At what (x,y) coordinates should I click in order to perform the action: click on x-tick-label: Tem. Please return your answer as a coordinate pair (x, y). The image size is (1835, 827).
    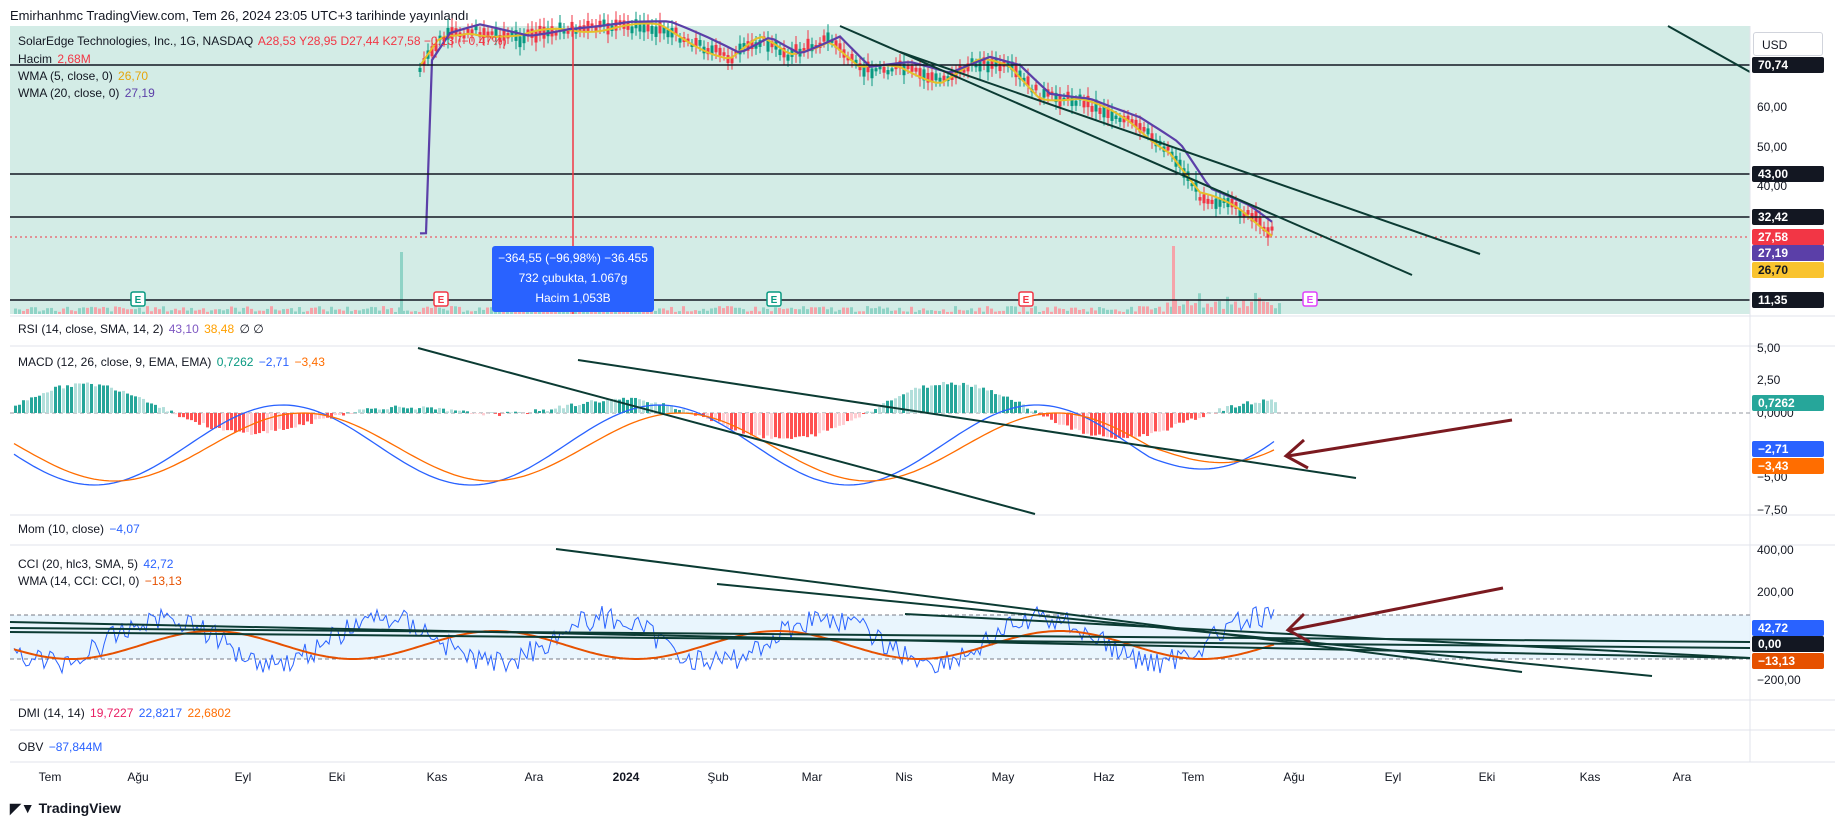
    Looking at the image, I should click on (50, 777).